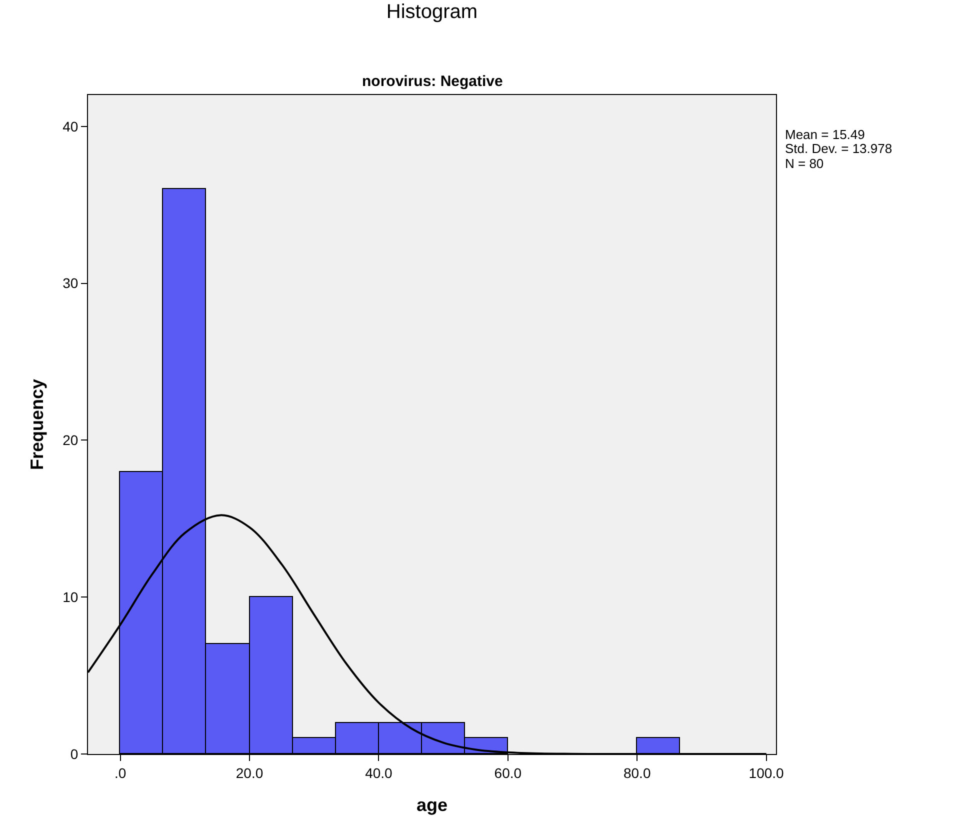  What do you see at coordinates (70, 283) in the screenshot?
I see `y-tick-label: 30` at bounding box center [70, 283].